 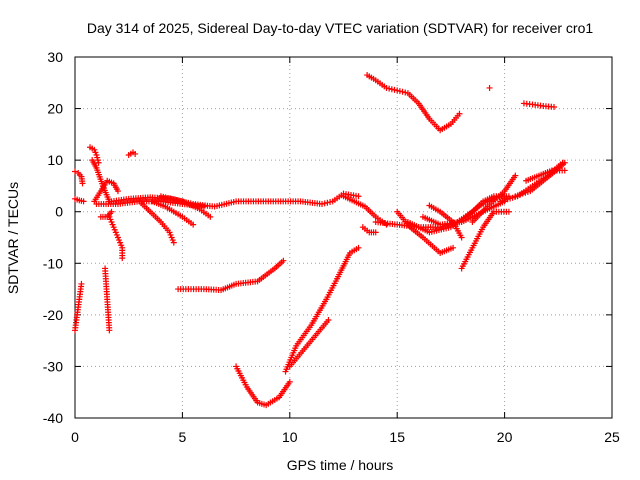 What do you see at coordinates (59, 212) in the screenshot?
I see `y-tick-label: 0` at bounding box center [59, 212].